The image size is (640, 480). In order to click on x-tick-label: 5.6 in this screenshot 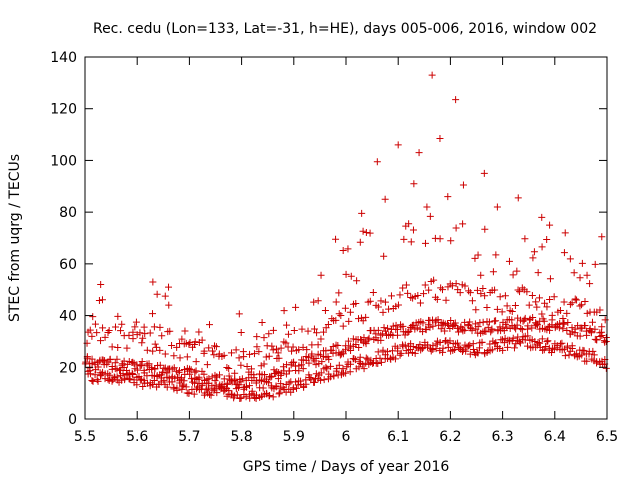, I will do `click(137, 437)`.